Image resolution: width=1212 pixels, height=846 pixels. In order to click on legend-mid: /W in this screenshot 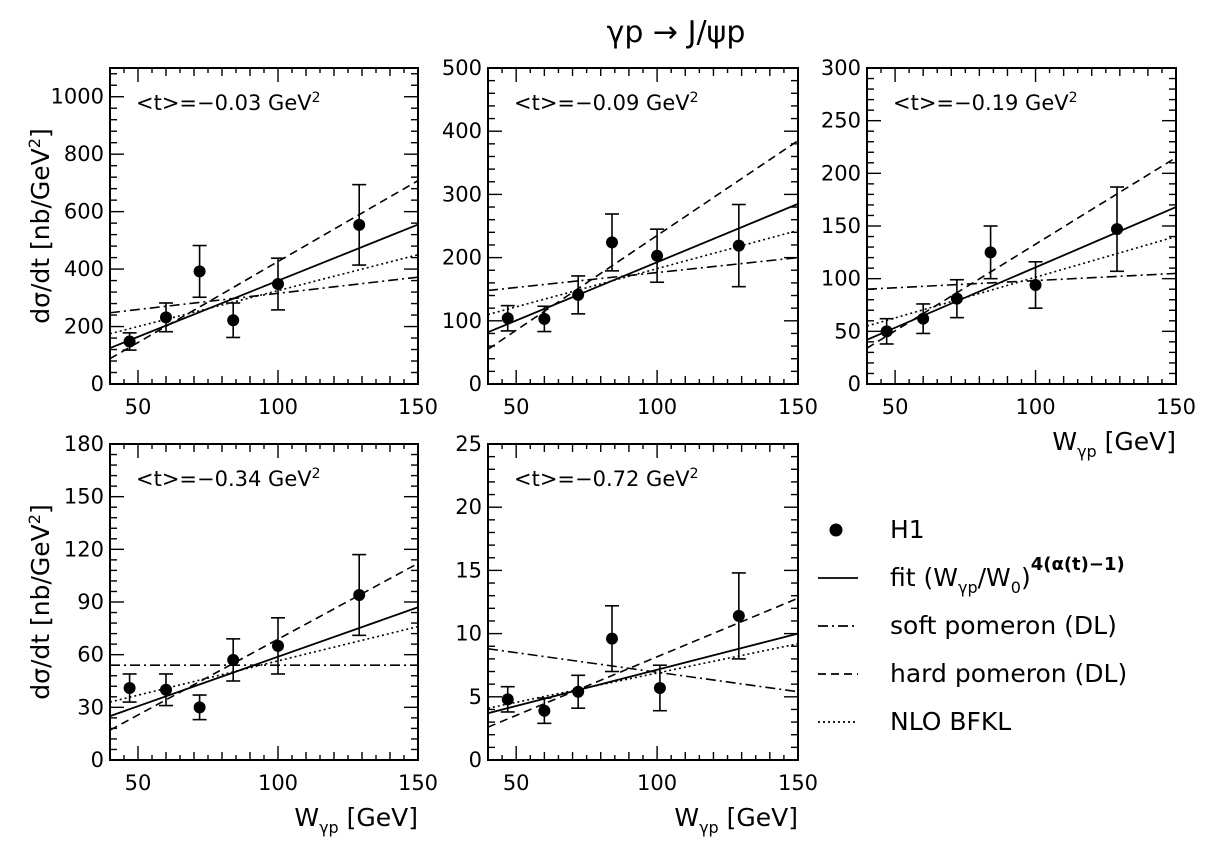, I will do `click(994, 577)`.